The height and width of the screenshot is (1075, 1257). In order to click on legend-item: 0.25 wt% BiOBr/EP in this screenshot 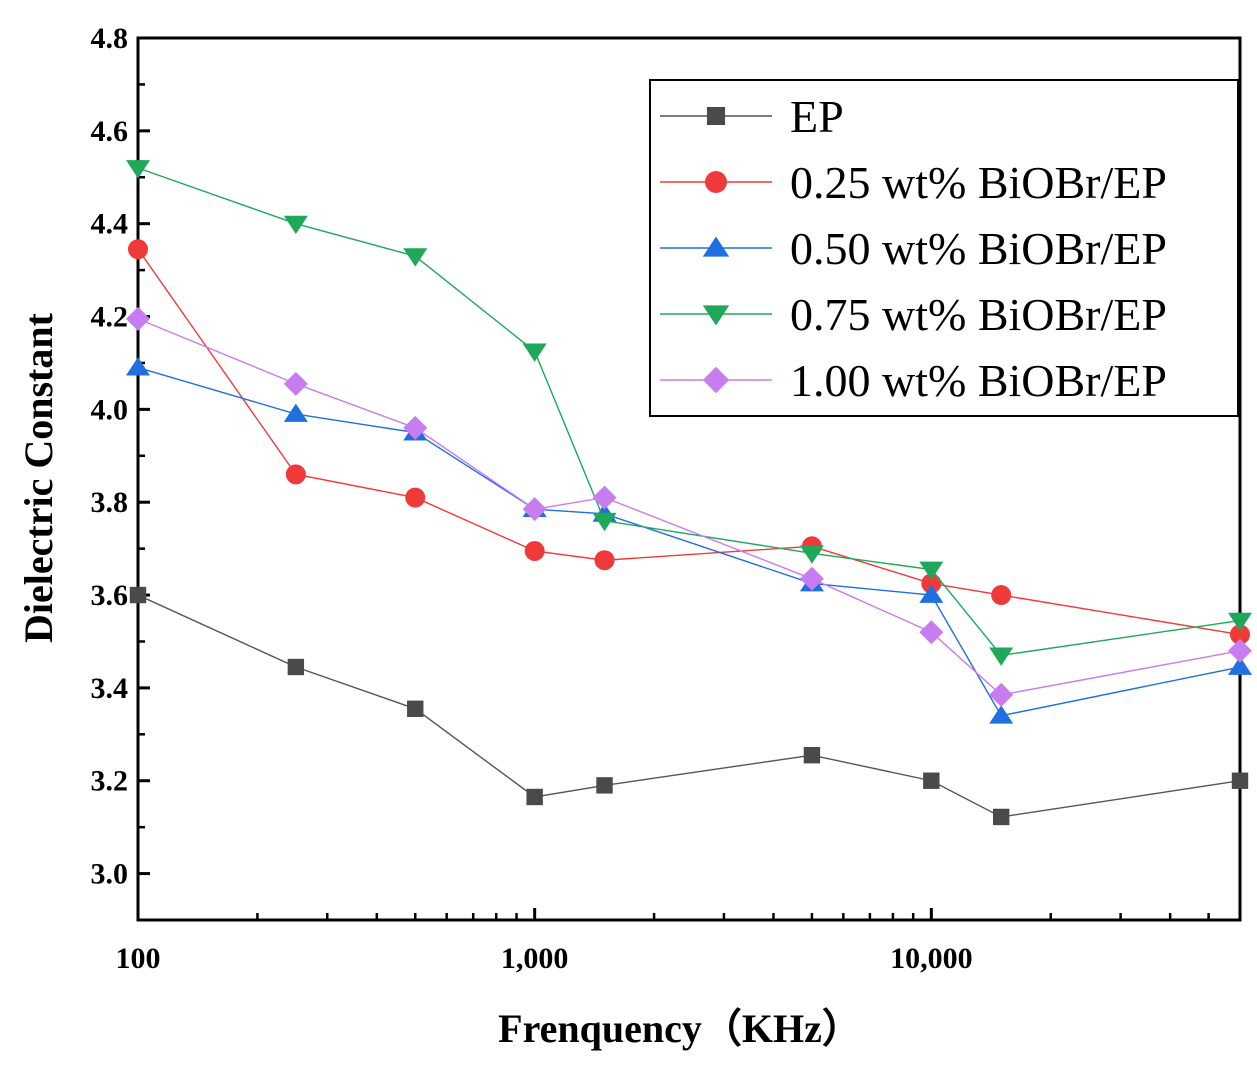, I will do `click(913, 182)`.